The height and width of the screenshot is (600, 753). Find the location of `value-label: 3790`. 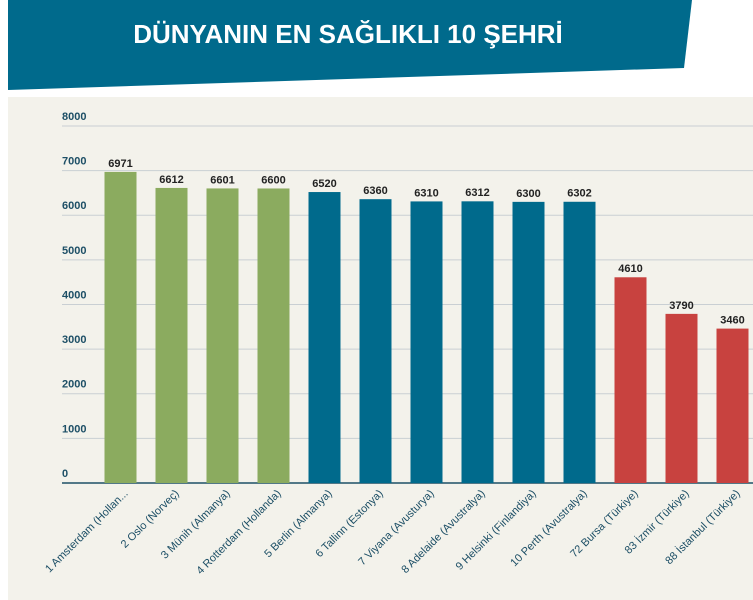

value-label: 3790 is located at coordinates (681, 306).